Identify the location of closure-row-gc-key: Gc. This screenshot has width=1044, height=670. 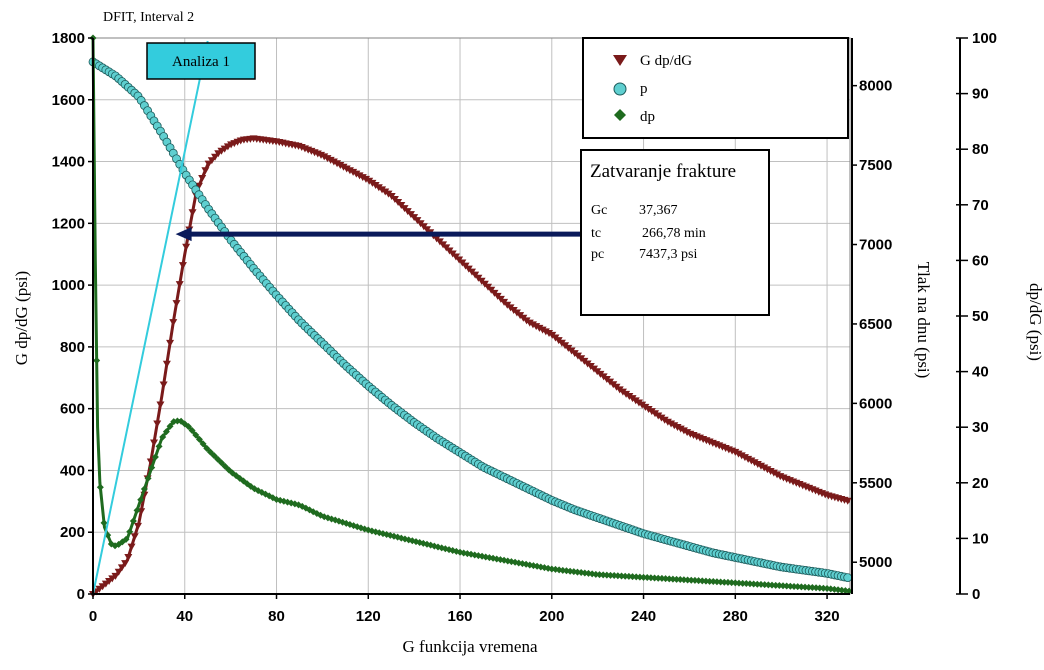
(599, 210).